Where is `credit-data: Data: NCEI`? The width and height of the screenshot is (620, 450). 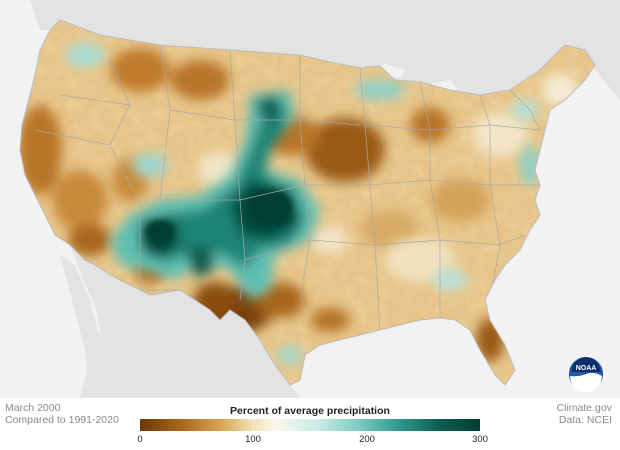
credit-data: Data: NCEI is located at coordinates (585, 420).